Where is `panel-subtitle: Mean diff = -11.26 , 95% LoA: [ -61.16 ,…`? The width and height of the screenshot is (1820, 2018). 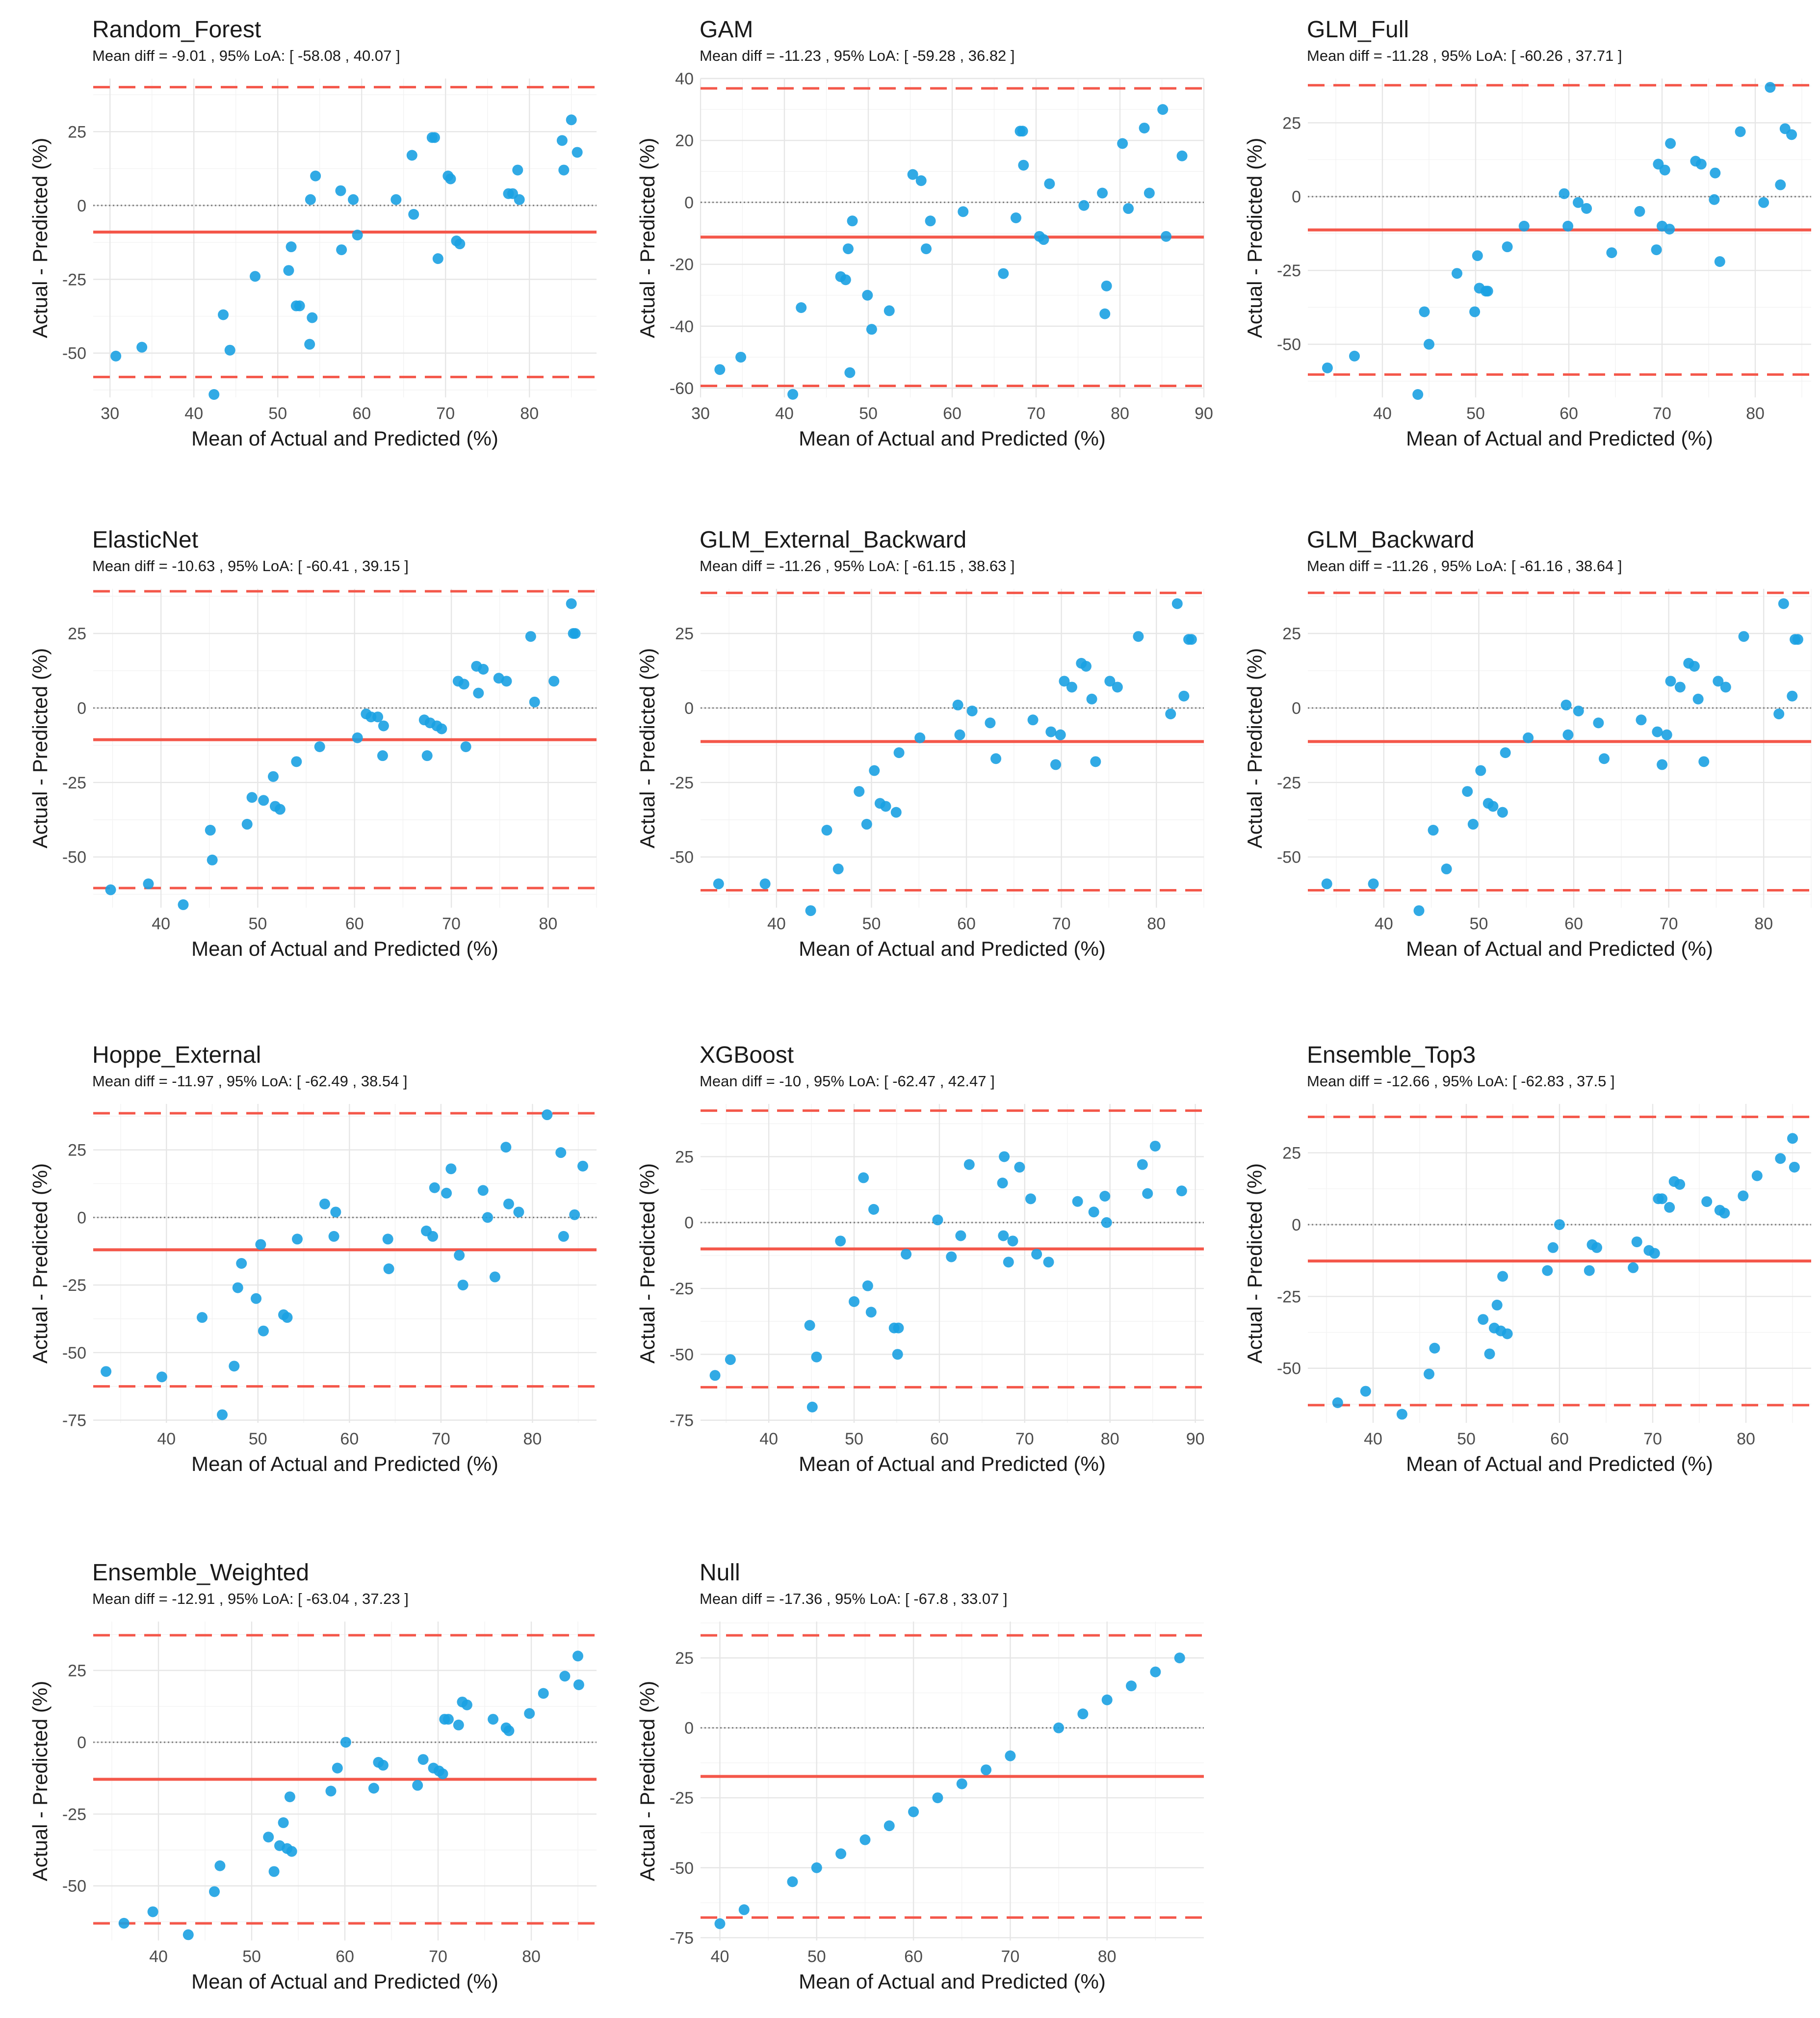
panel-subtitle: Mean diff = -11.26 , 95% LoA: [ -61.16 ,… is located at coordinates (1464, 566).